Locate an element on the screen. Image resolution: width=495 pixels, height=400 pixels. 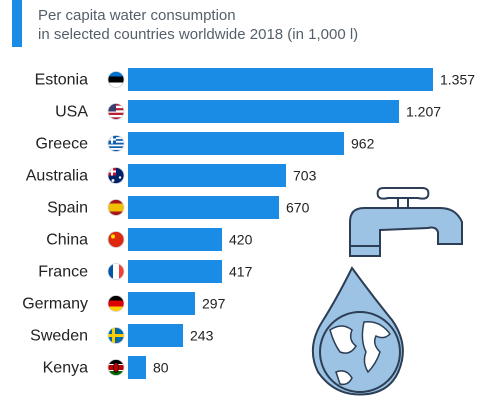
kenya-flag-icon is located at coordinates (116, 367).